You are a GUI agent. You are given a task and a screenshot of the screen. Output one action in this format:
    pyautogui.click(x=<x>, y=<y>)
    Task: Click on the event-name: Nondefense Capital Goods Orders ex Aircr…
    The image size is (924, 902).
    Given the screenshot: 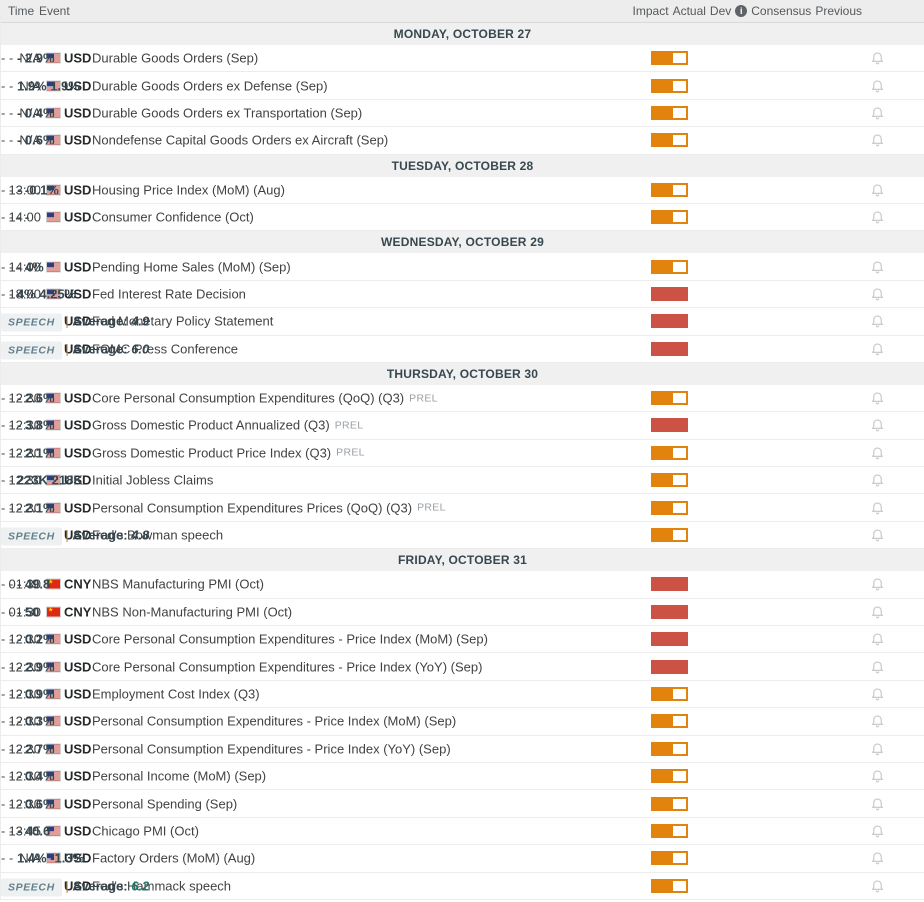 What is the action you would take?
    pyautogui.click(x=240, y=140)
    